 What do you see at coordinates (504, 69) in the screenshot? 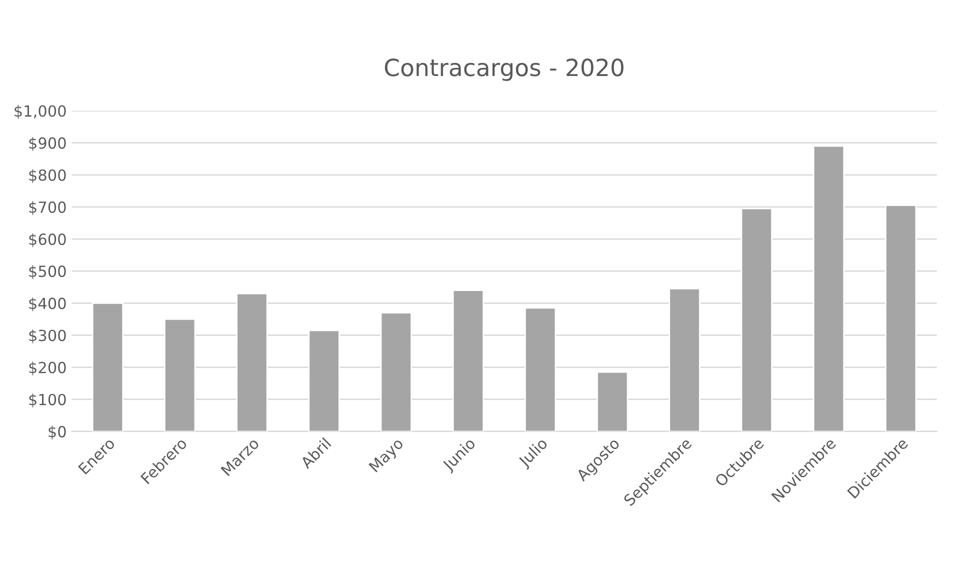
I see `chart-title: Contracargos - 2020` at bounding box center [504, 69].